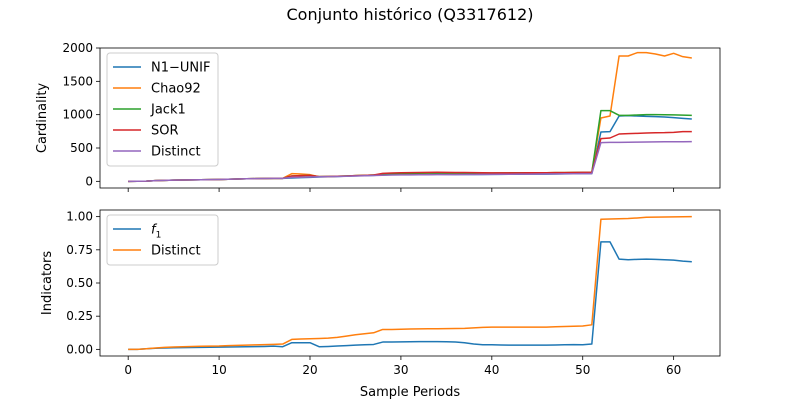 The width and height of the screenshot is (800, 400). What do you see at coordinates (89, 181) in the screenshot?
I see `y-tick-label: 0` at bounding box center [89, 181].